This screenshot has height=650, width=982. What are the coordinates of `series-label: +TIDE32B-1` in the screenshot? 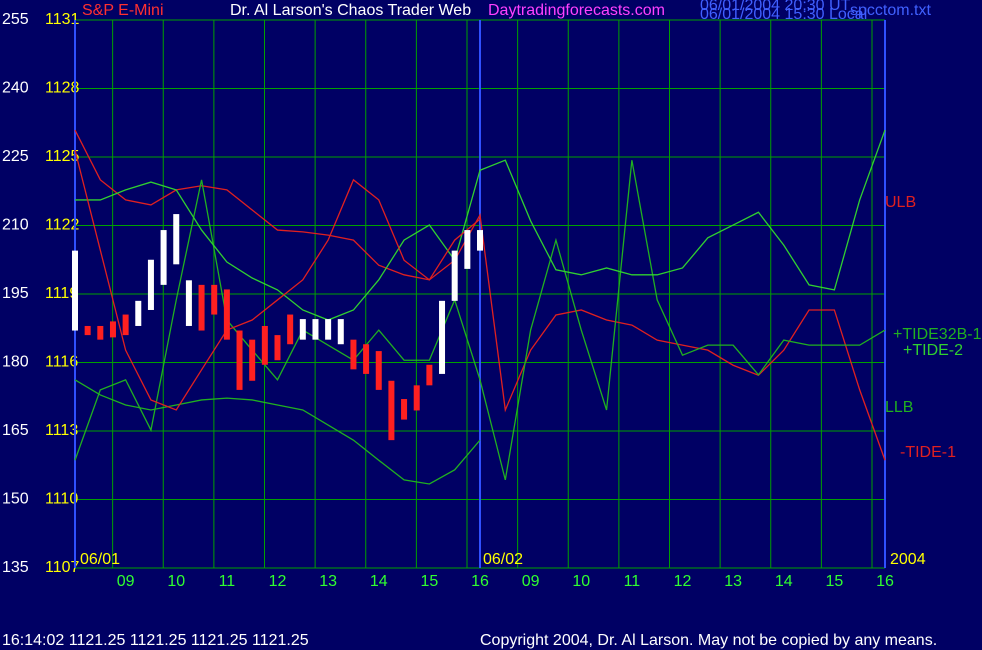 It's located at (937, 334).